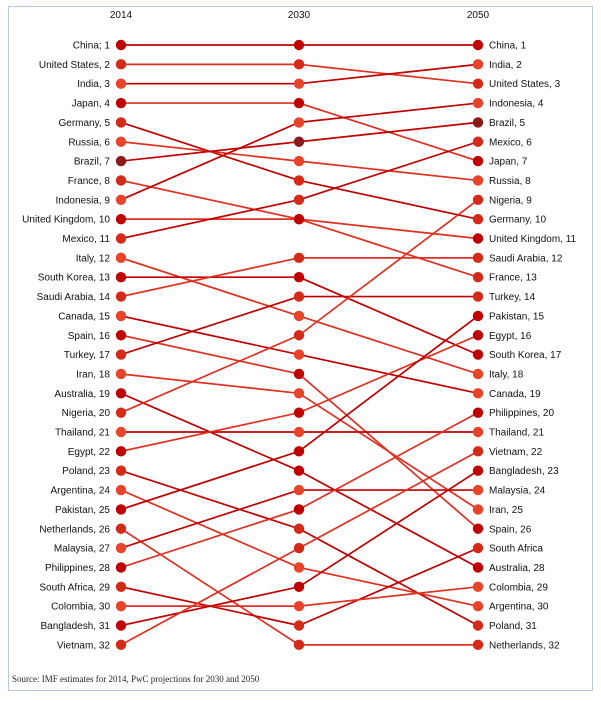  What do you see at coordinates (478, 161) in the screenshot?
I see `point-japan-2050` at bounding box center [478, 161].